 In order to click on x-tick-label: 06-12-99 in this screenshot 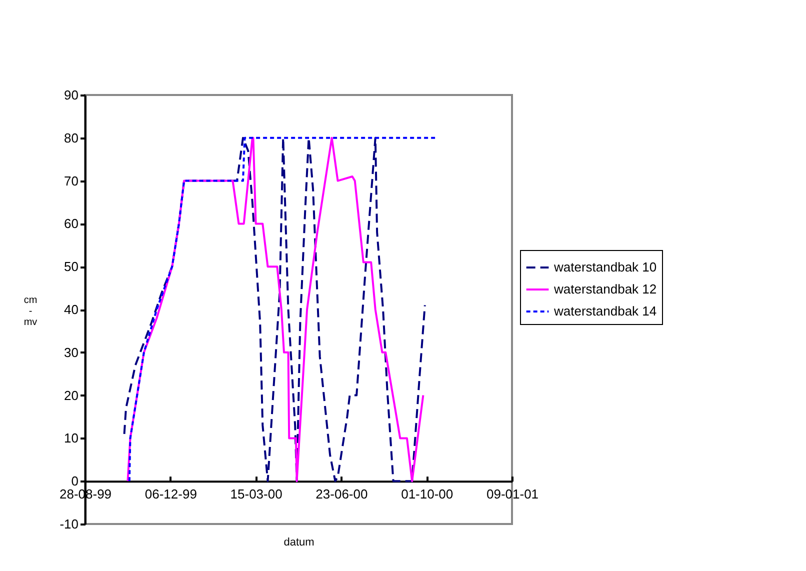, I will do `click(170, 494)`.